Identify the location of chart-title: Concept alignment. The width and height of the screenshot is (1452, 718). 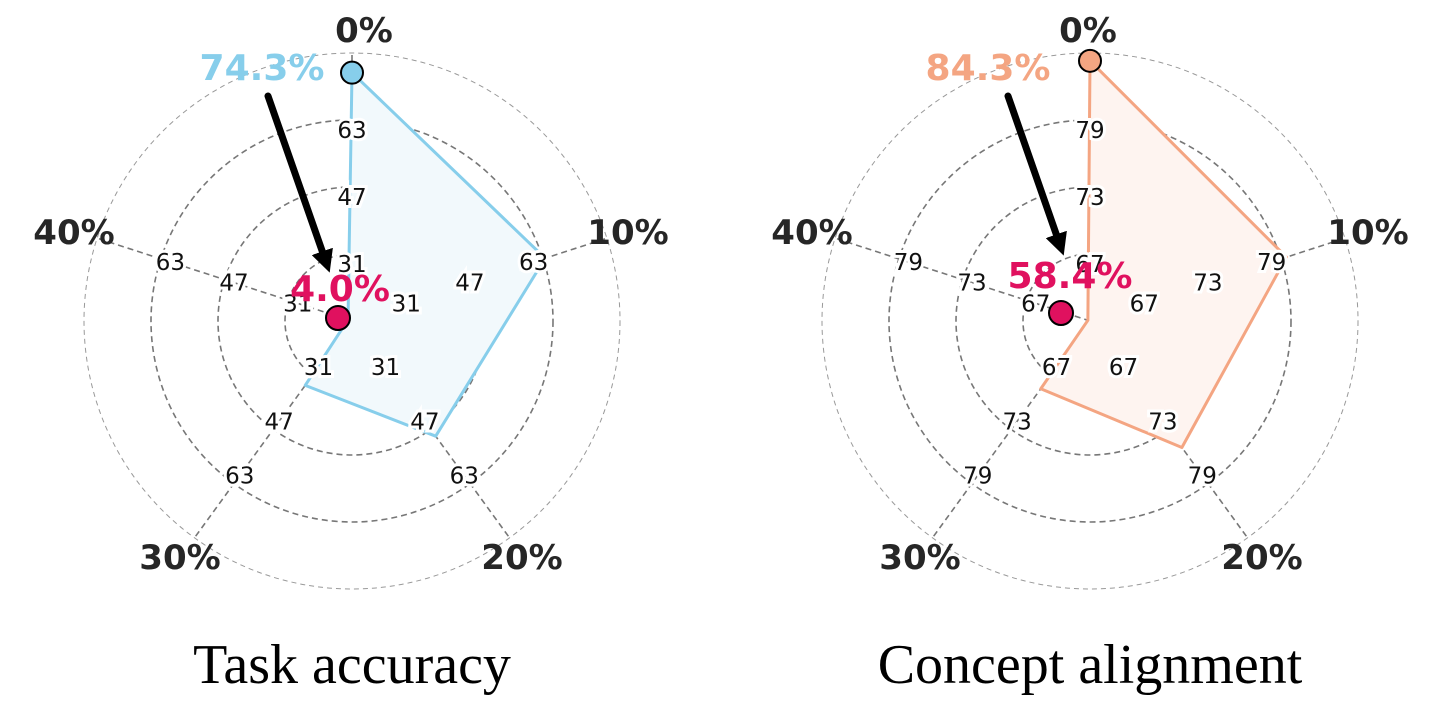
(1090, 665).